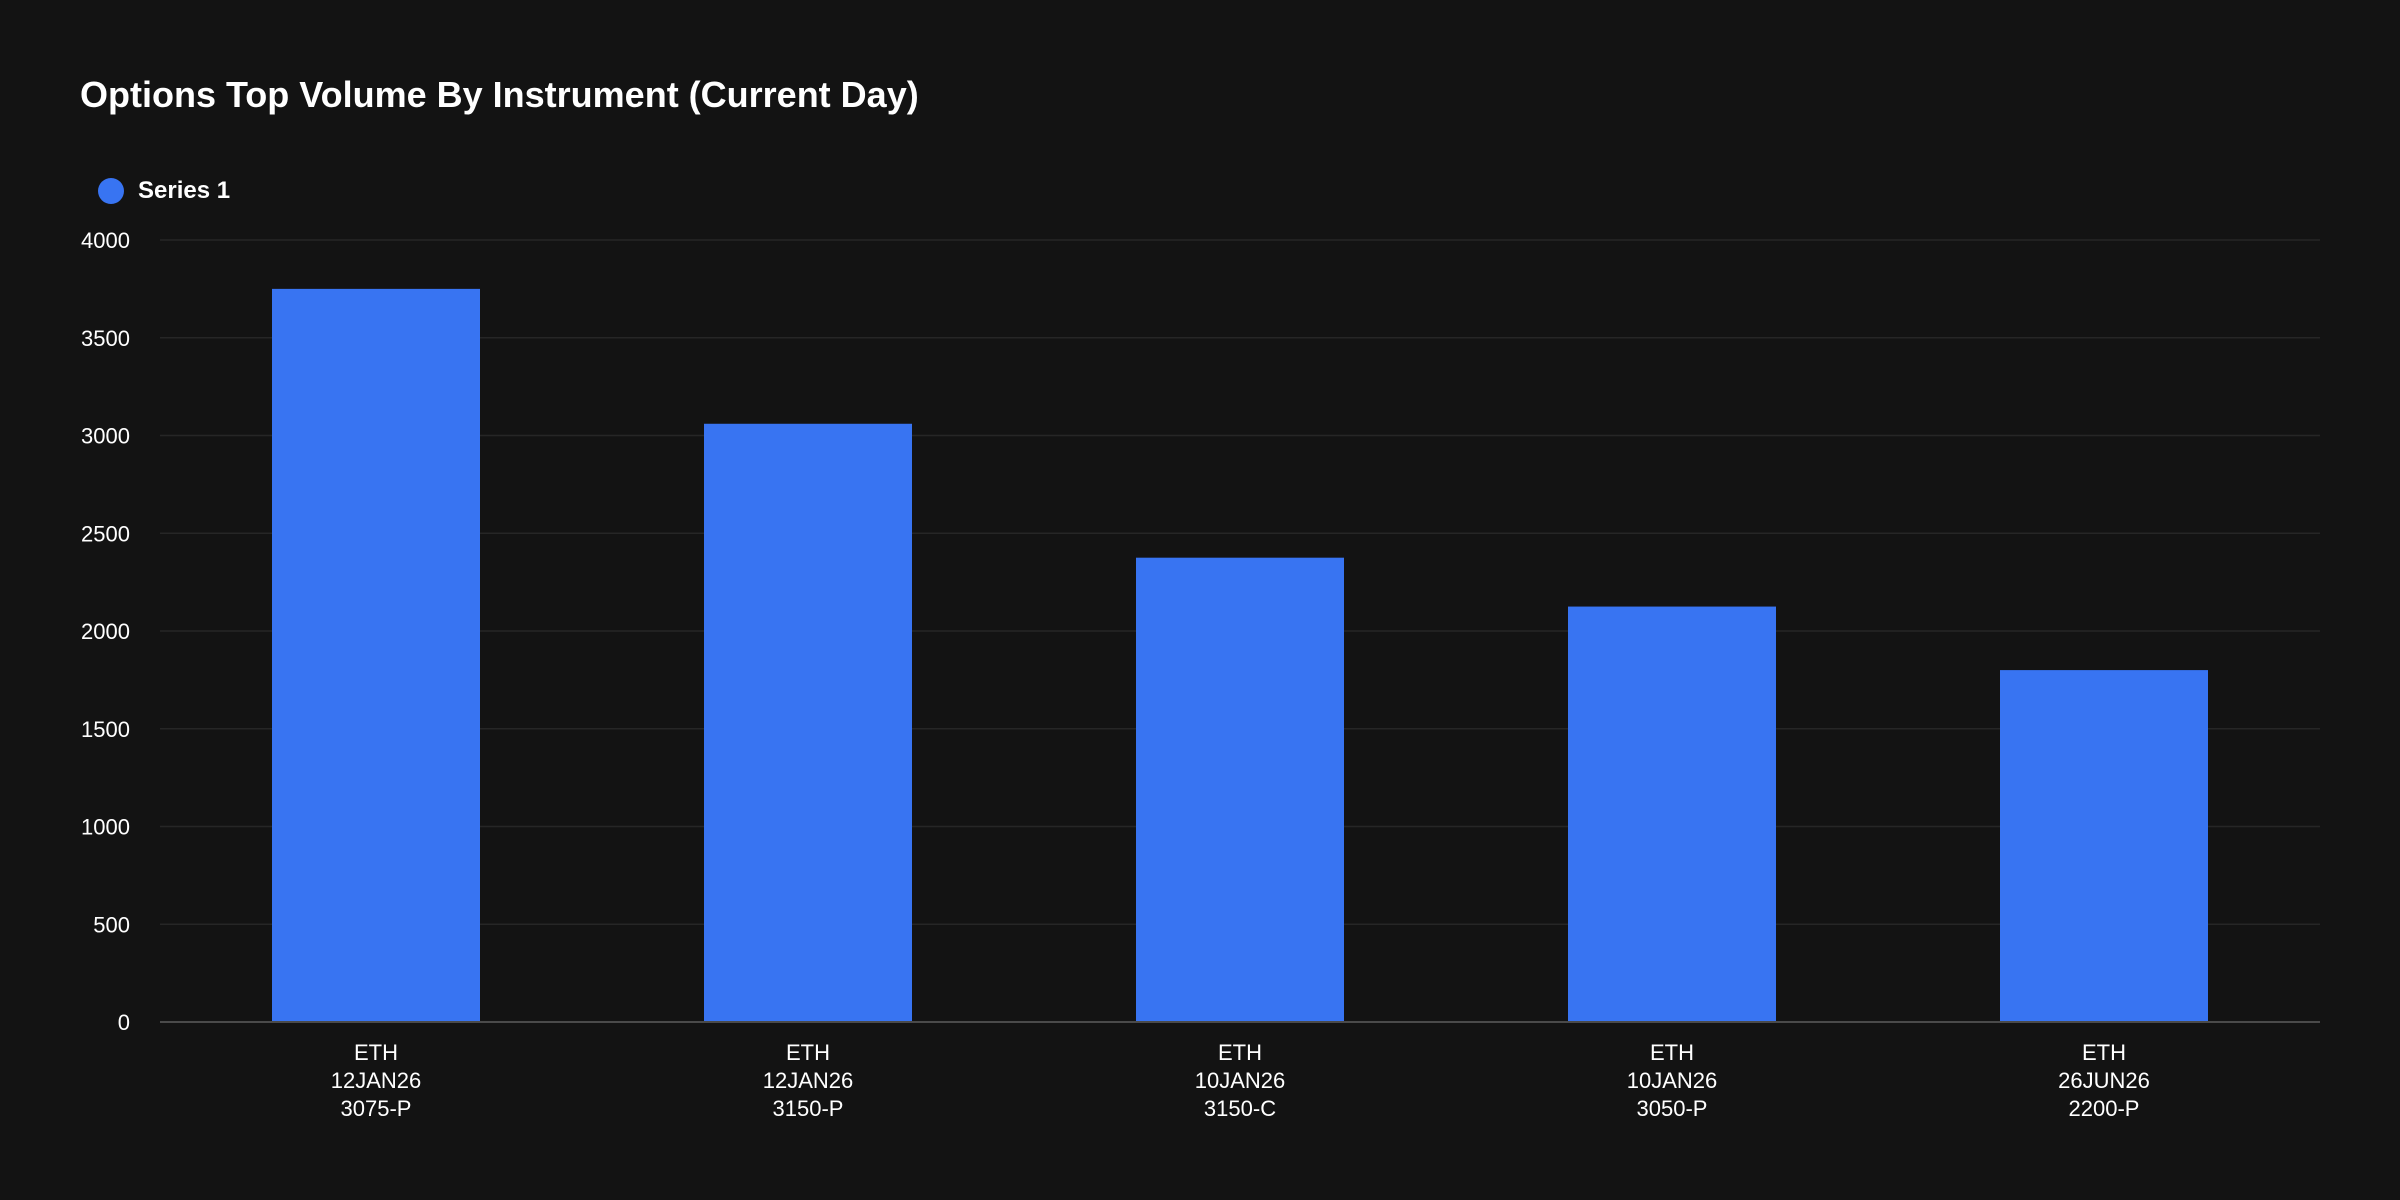 The image size is (2400, 1200). I want to click on x-tick-label-line: 2200-P, so click(2104, 1108).